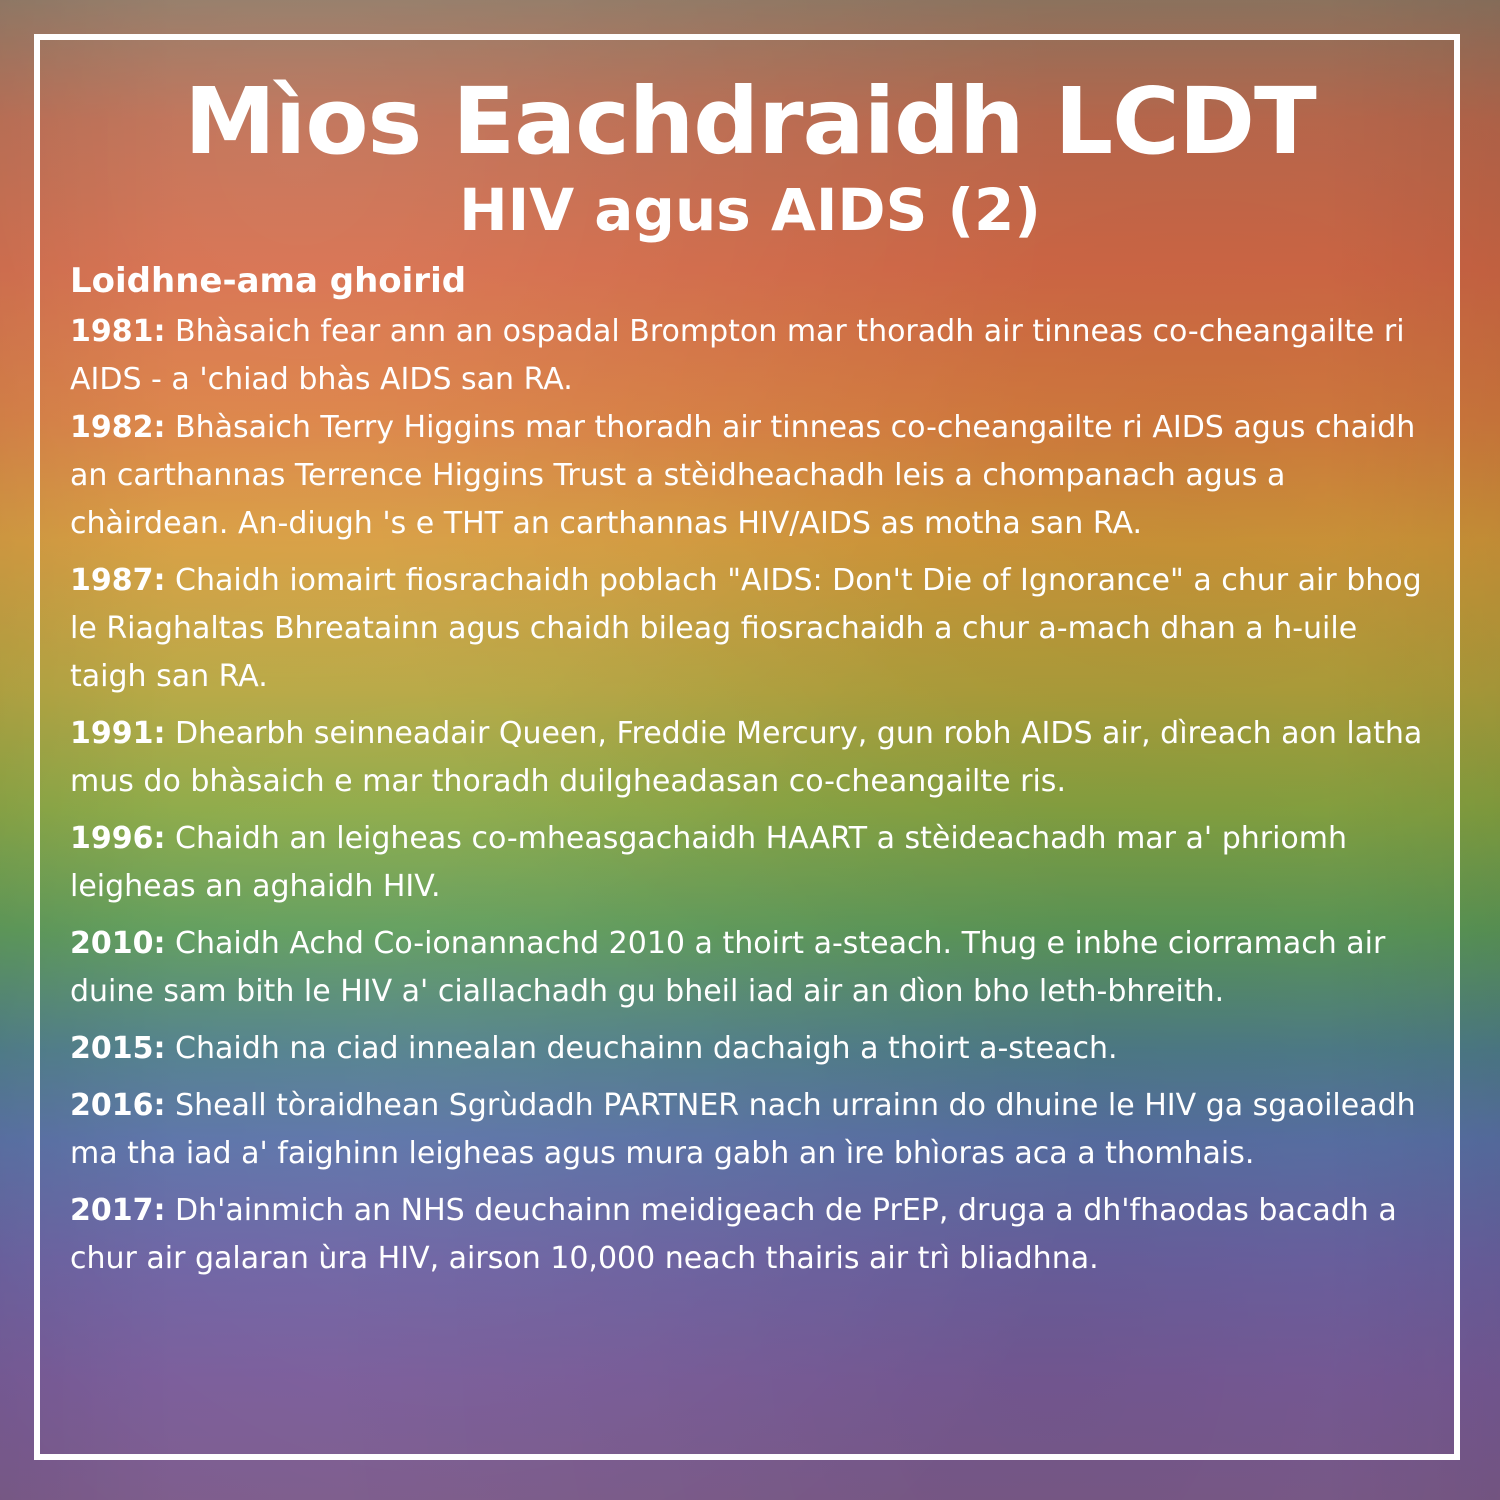 The height and width of the screenshot is (1500, 1500). Describe the element at coordinates (118, 427) in the screenshot. I see `entry-year: 1982:` at that location.